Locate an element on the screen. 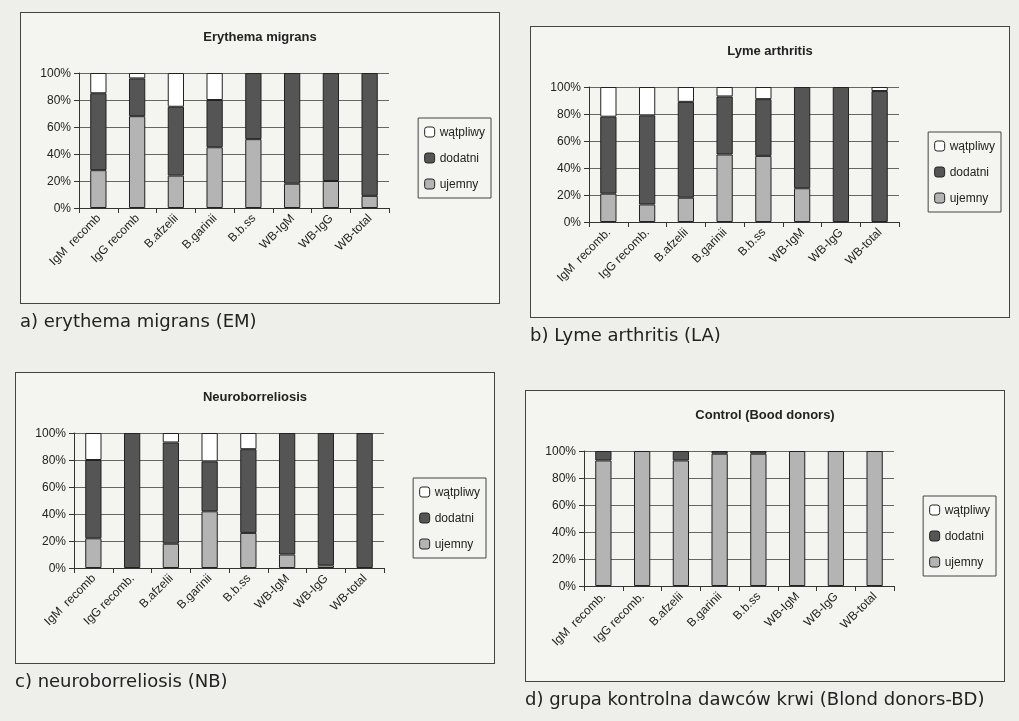 The height and width of the screenshot is (721, 1019). chart-title: Erythema migrans is located at coordinates (260, 36).